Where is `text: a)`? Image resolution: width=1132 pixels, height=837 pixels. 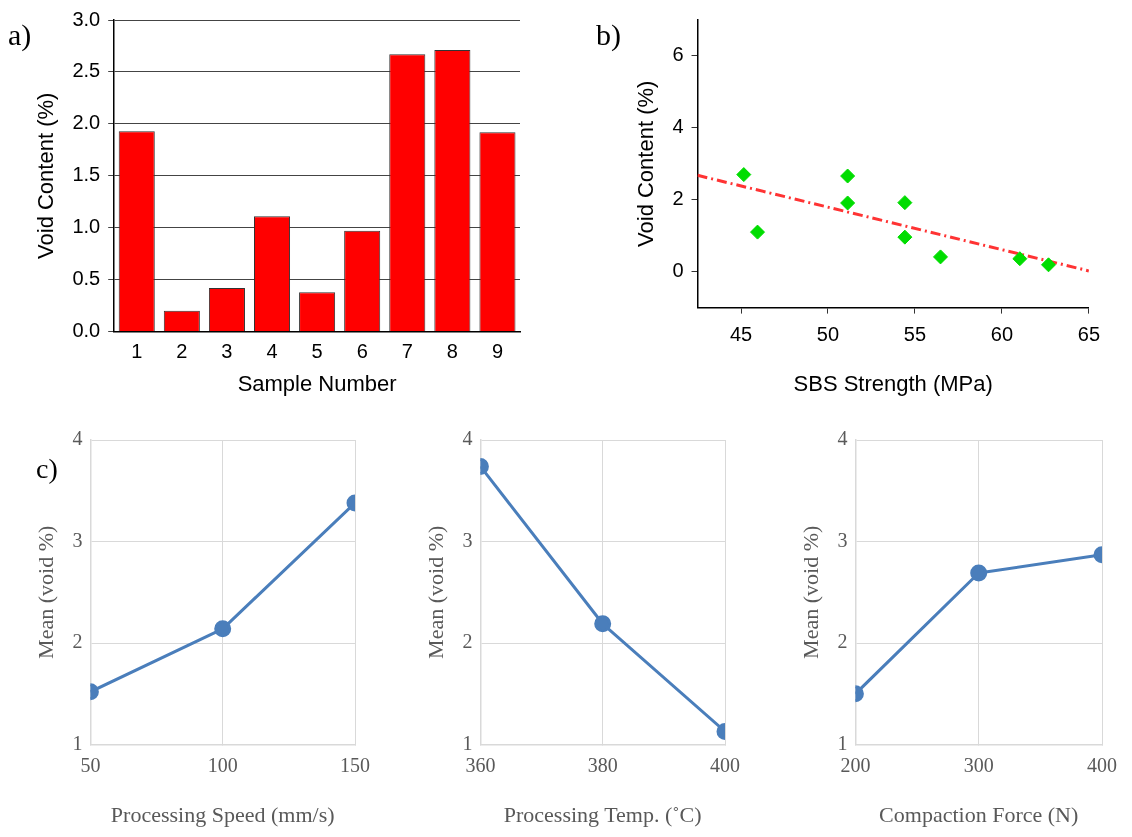
text: a) is located at coordinates (20, 35).